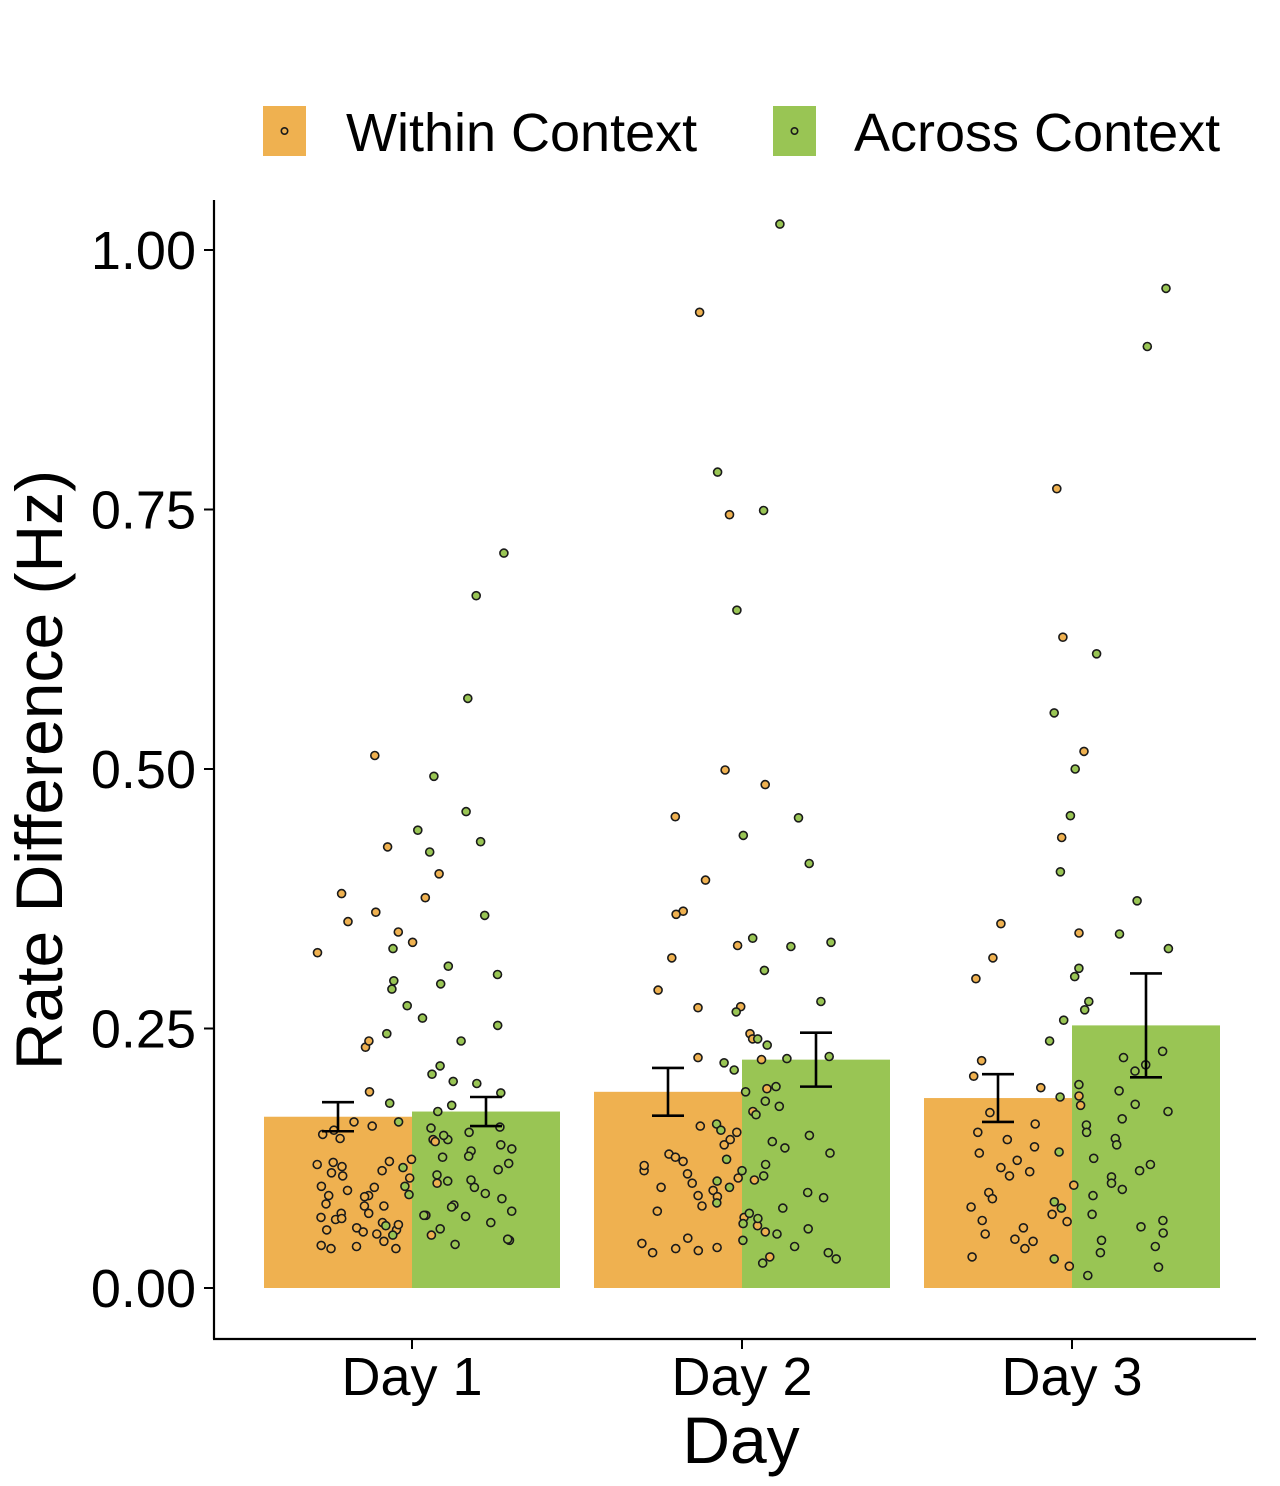 This screenshot has height=1486, width=1280. What do you see at coordinates (794, 131) in the screenshot?
I see `legend-point-across` at bounding box center [794, 131].